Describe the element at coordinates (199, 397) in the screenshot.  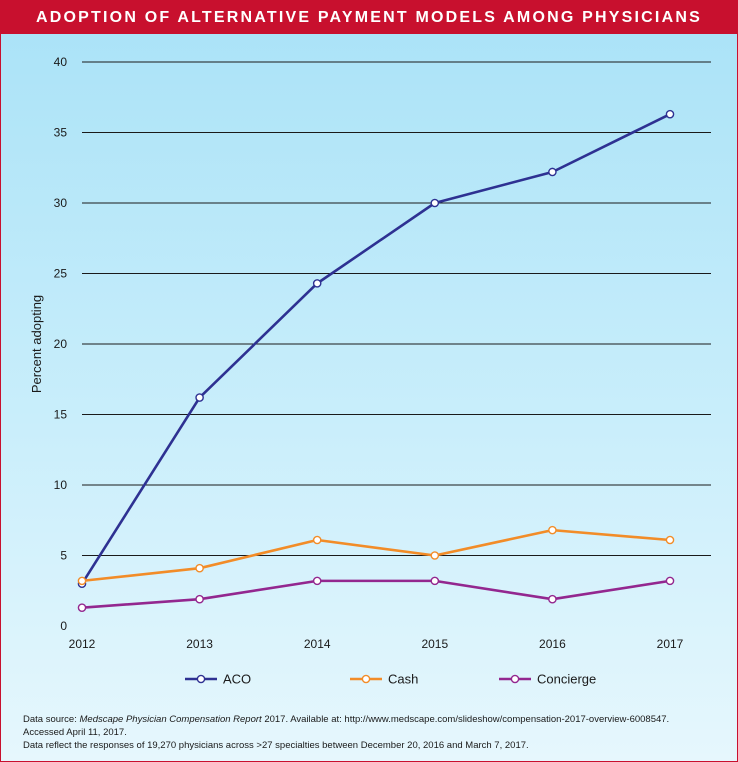
I see `aco-point-2013` at that location.